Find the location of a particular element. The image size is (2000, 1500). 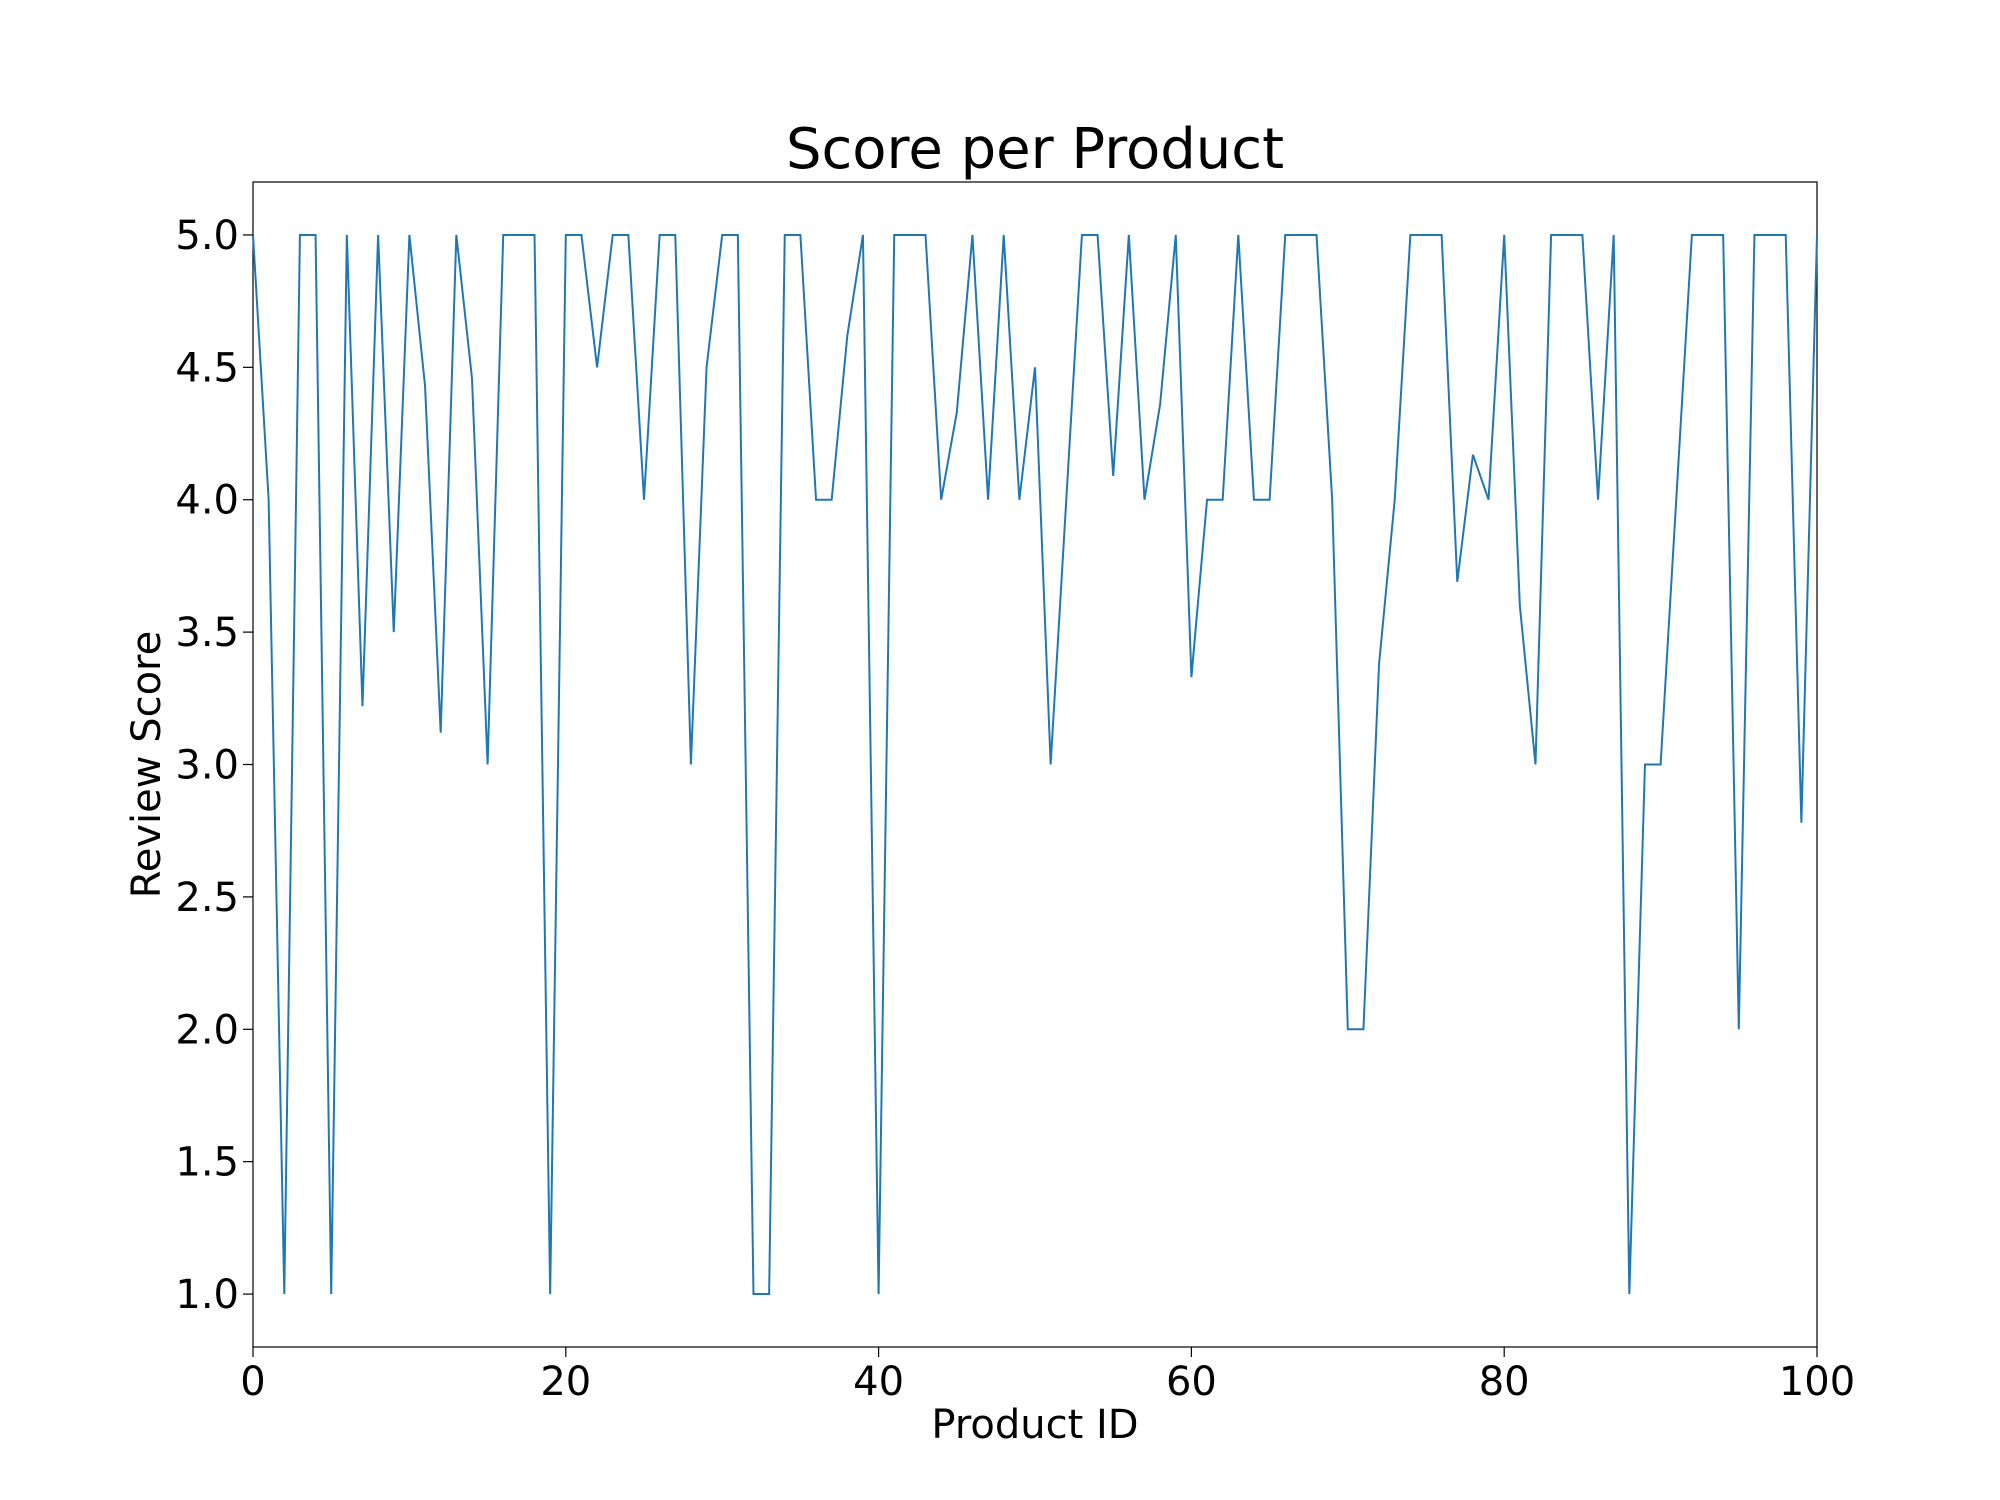

y-tick-label: 3.0 is located at coordinates (207, 766).